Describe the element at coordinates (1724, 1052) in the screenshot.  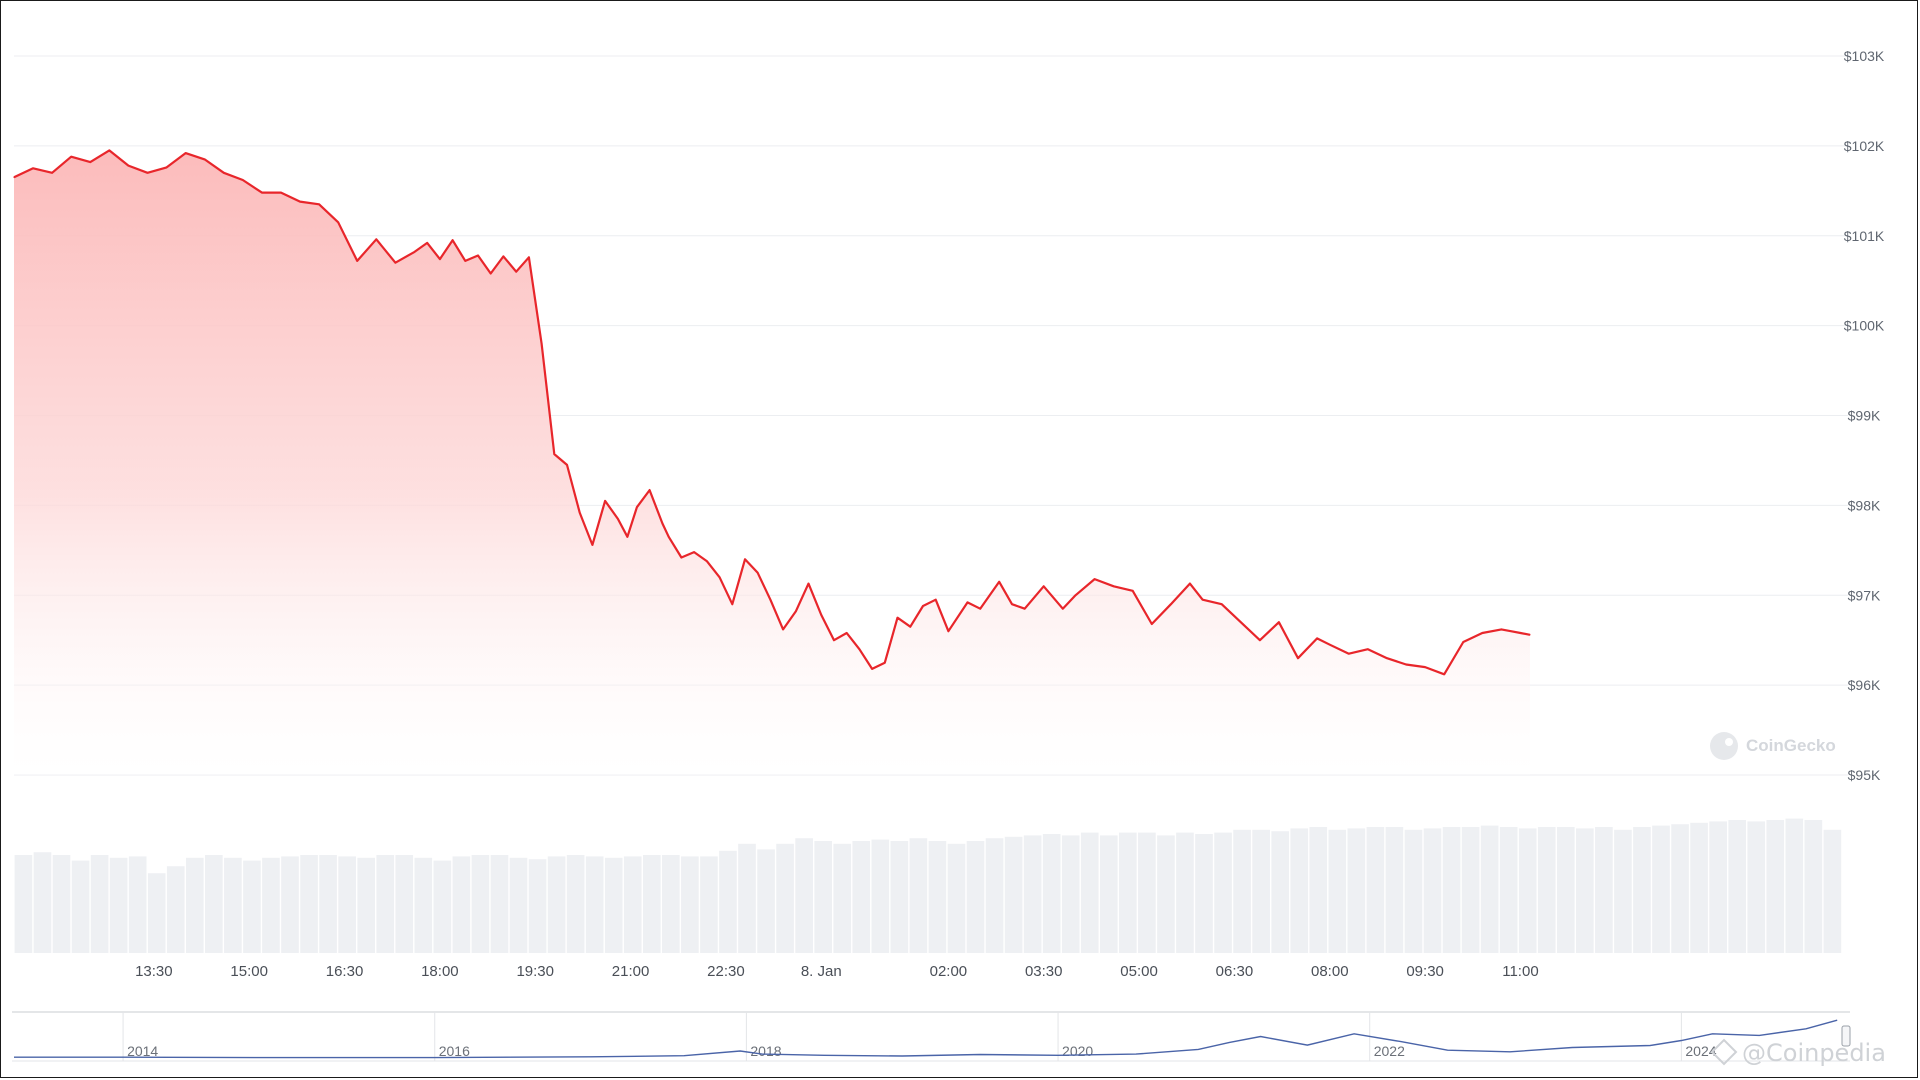
I see `coinpedia-logo-icon` at that location.